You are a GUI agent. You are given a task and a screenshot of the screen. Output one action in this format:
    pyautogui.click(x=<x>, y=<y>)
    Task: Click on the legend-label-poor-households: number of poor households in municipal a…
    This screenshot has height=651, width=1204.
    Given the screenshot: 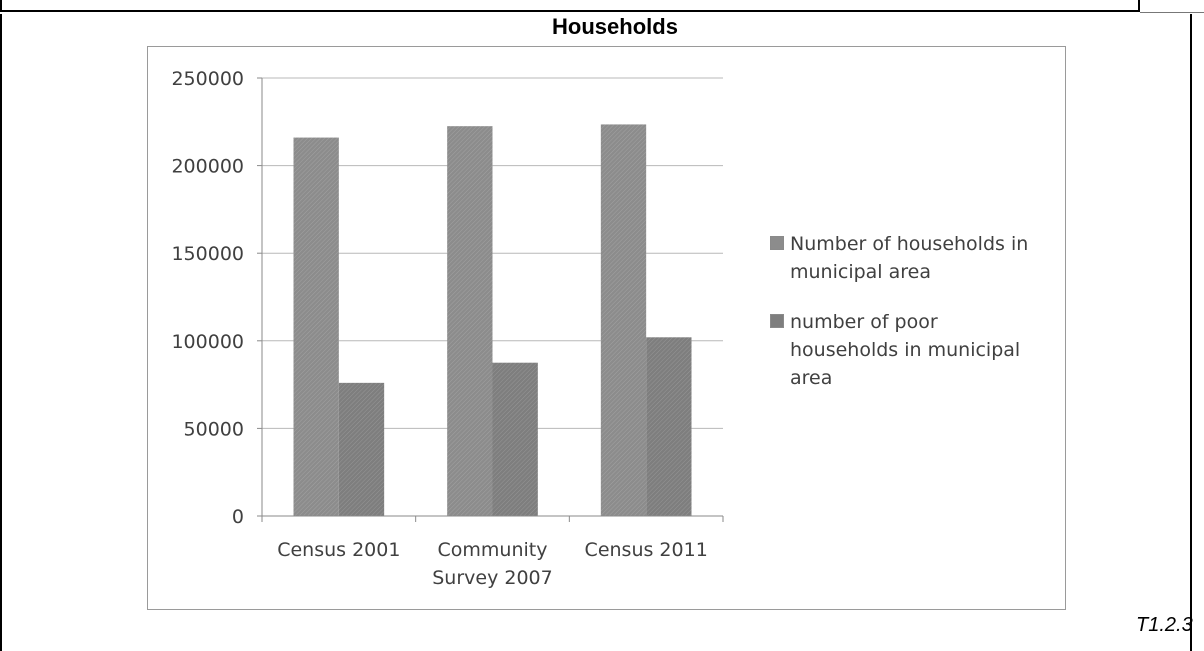 What is the action you would take?
    pyautogui.click(x=905, y=350)
    